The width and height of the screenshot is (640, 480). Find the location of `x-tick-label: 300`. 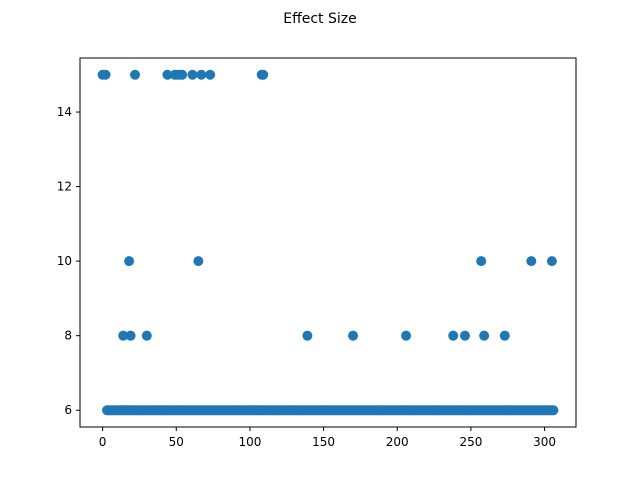

x-tick-label: 300 is located at coordinates (544, 442).